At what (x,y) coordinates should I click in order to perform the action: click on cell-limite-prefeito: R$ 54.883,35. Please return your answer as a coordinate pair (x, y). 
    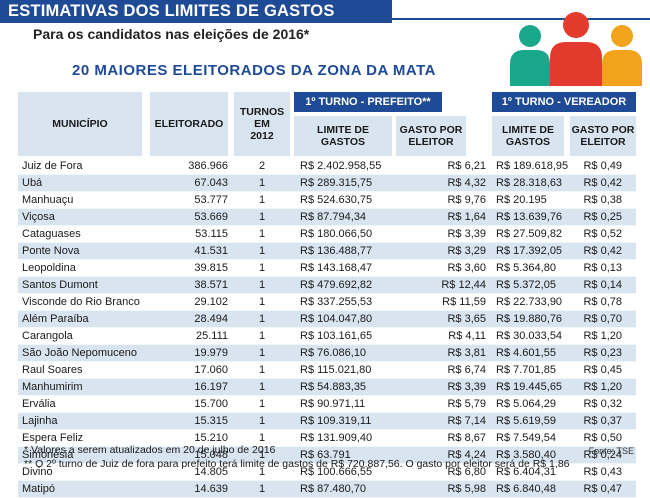
    Looking at the image, I should click on (333, 387).